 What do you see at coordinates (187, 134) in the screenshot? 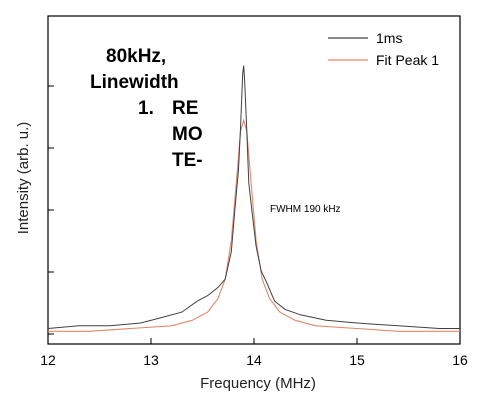
I see `overlay-item-line-2: MO` at bounding box center [187, 134].